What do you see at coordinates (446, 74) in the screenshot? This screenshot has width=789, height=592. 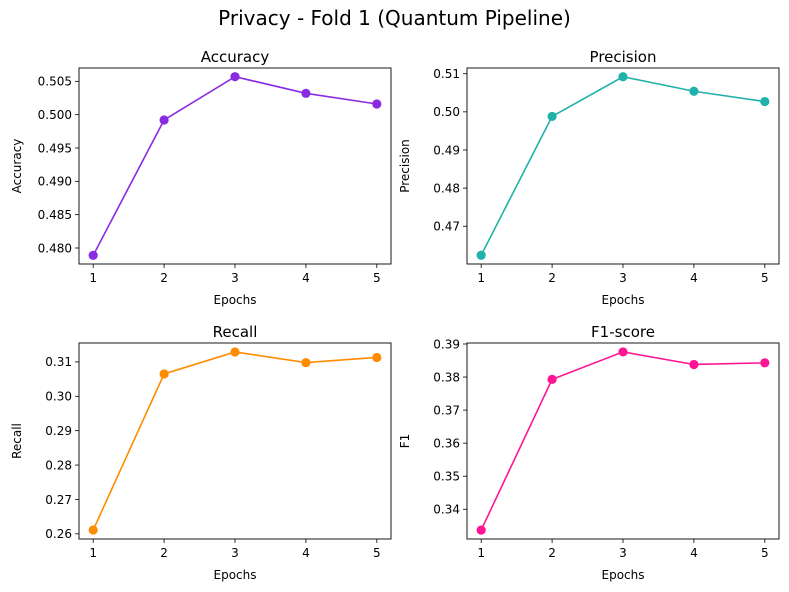 I see `precision-ytick-label: 0.51` at bounding box center [446, 74].